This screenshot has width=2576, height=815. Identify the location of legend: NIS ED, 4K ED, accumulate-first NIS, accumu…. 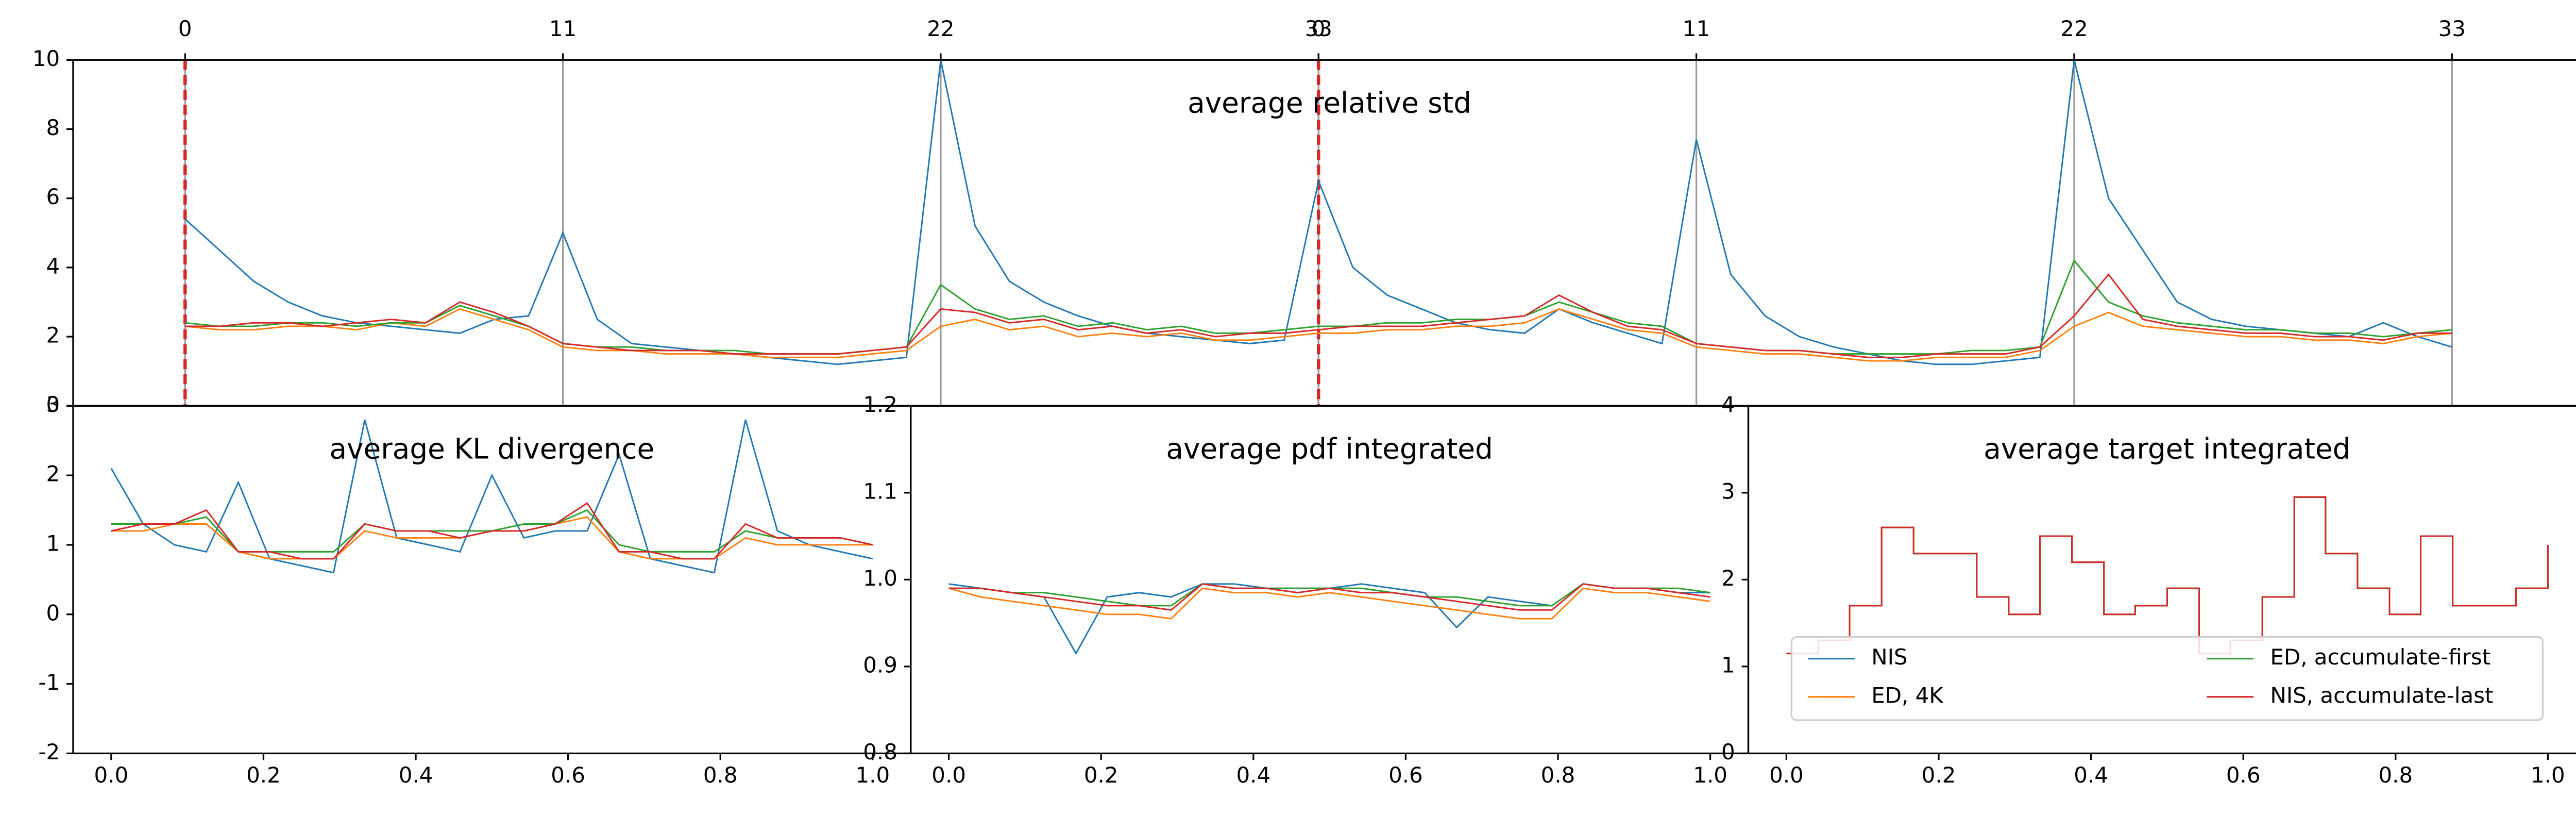
(2167, 678).